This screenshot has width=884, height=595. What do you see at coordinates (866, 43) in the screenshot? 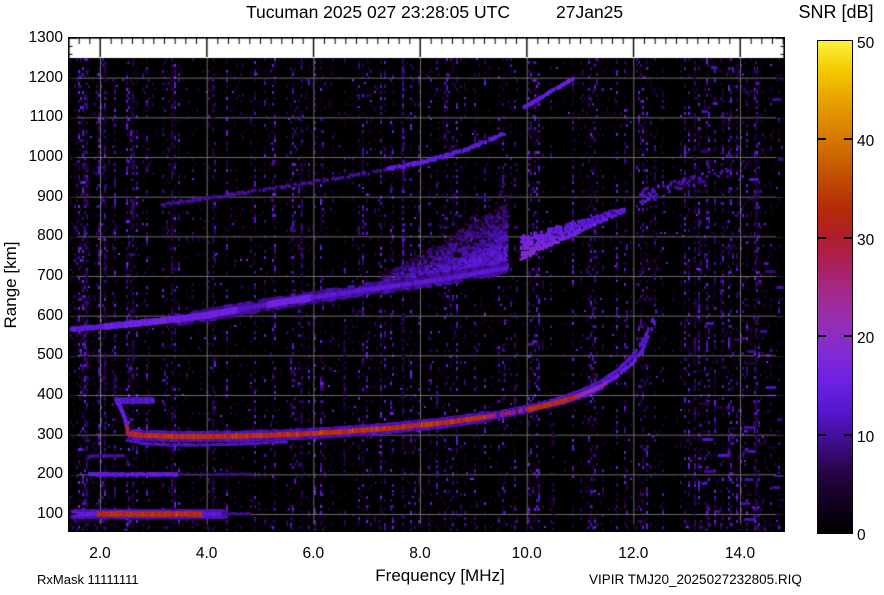
I see `colorbar-tick-label: 50` at bounding box center [866, 43].